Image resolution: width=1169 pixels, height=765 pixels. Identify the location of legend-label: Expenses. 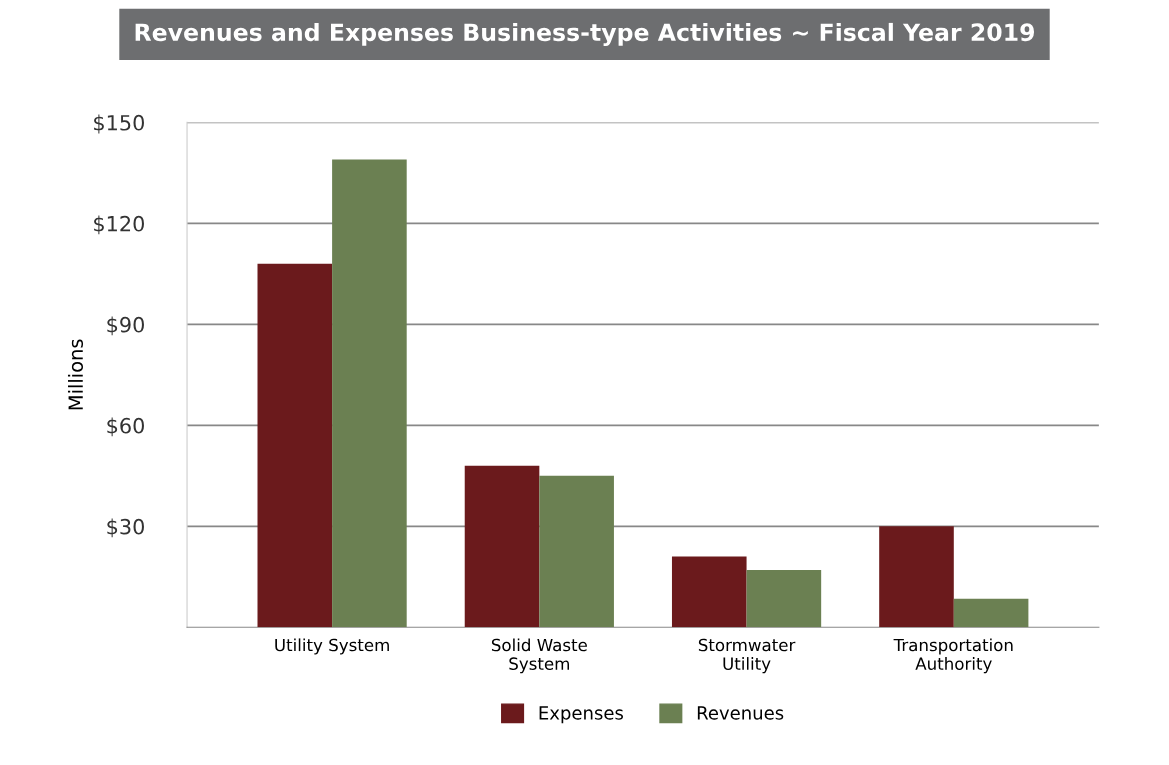
(581, 715).